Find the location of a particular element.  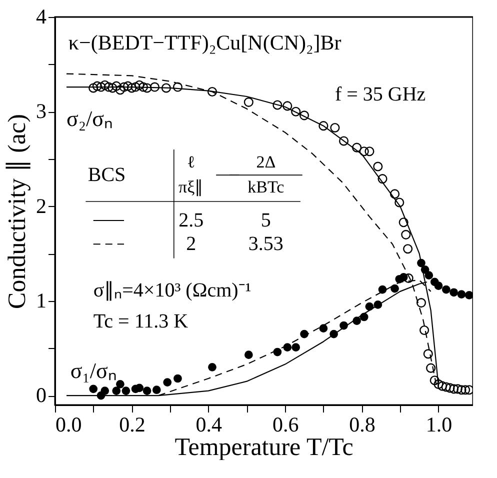

series-label: σ₁/σₙ is located at coordinates (93, 370).